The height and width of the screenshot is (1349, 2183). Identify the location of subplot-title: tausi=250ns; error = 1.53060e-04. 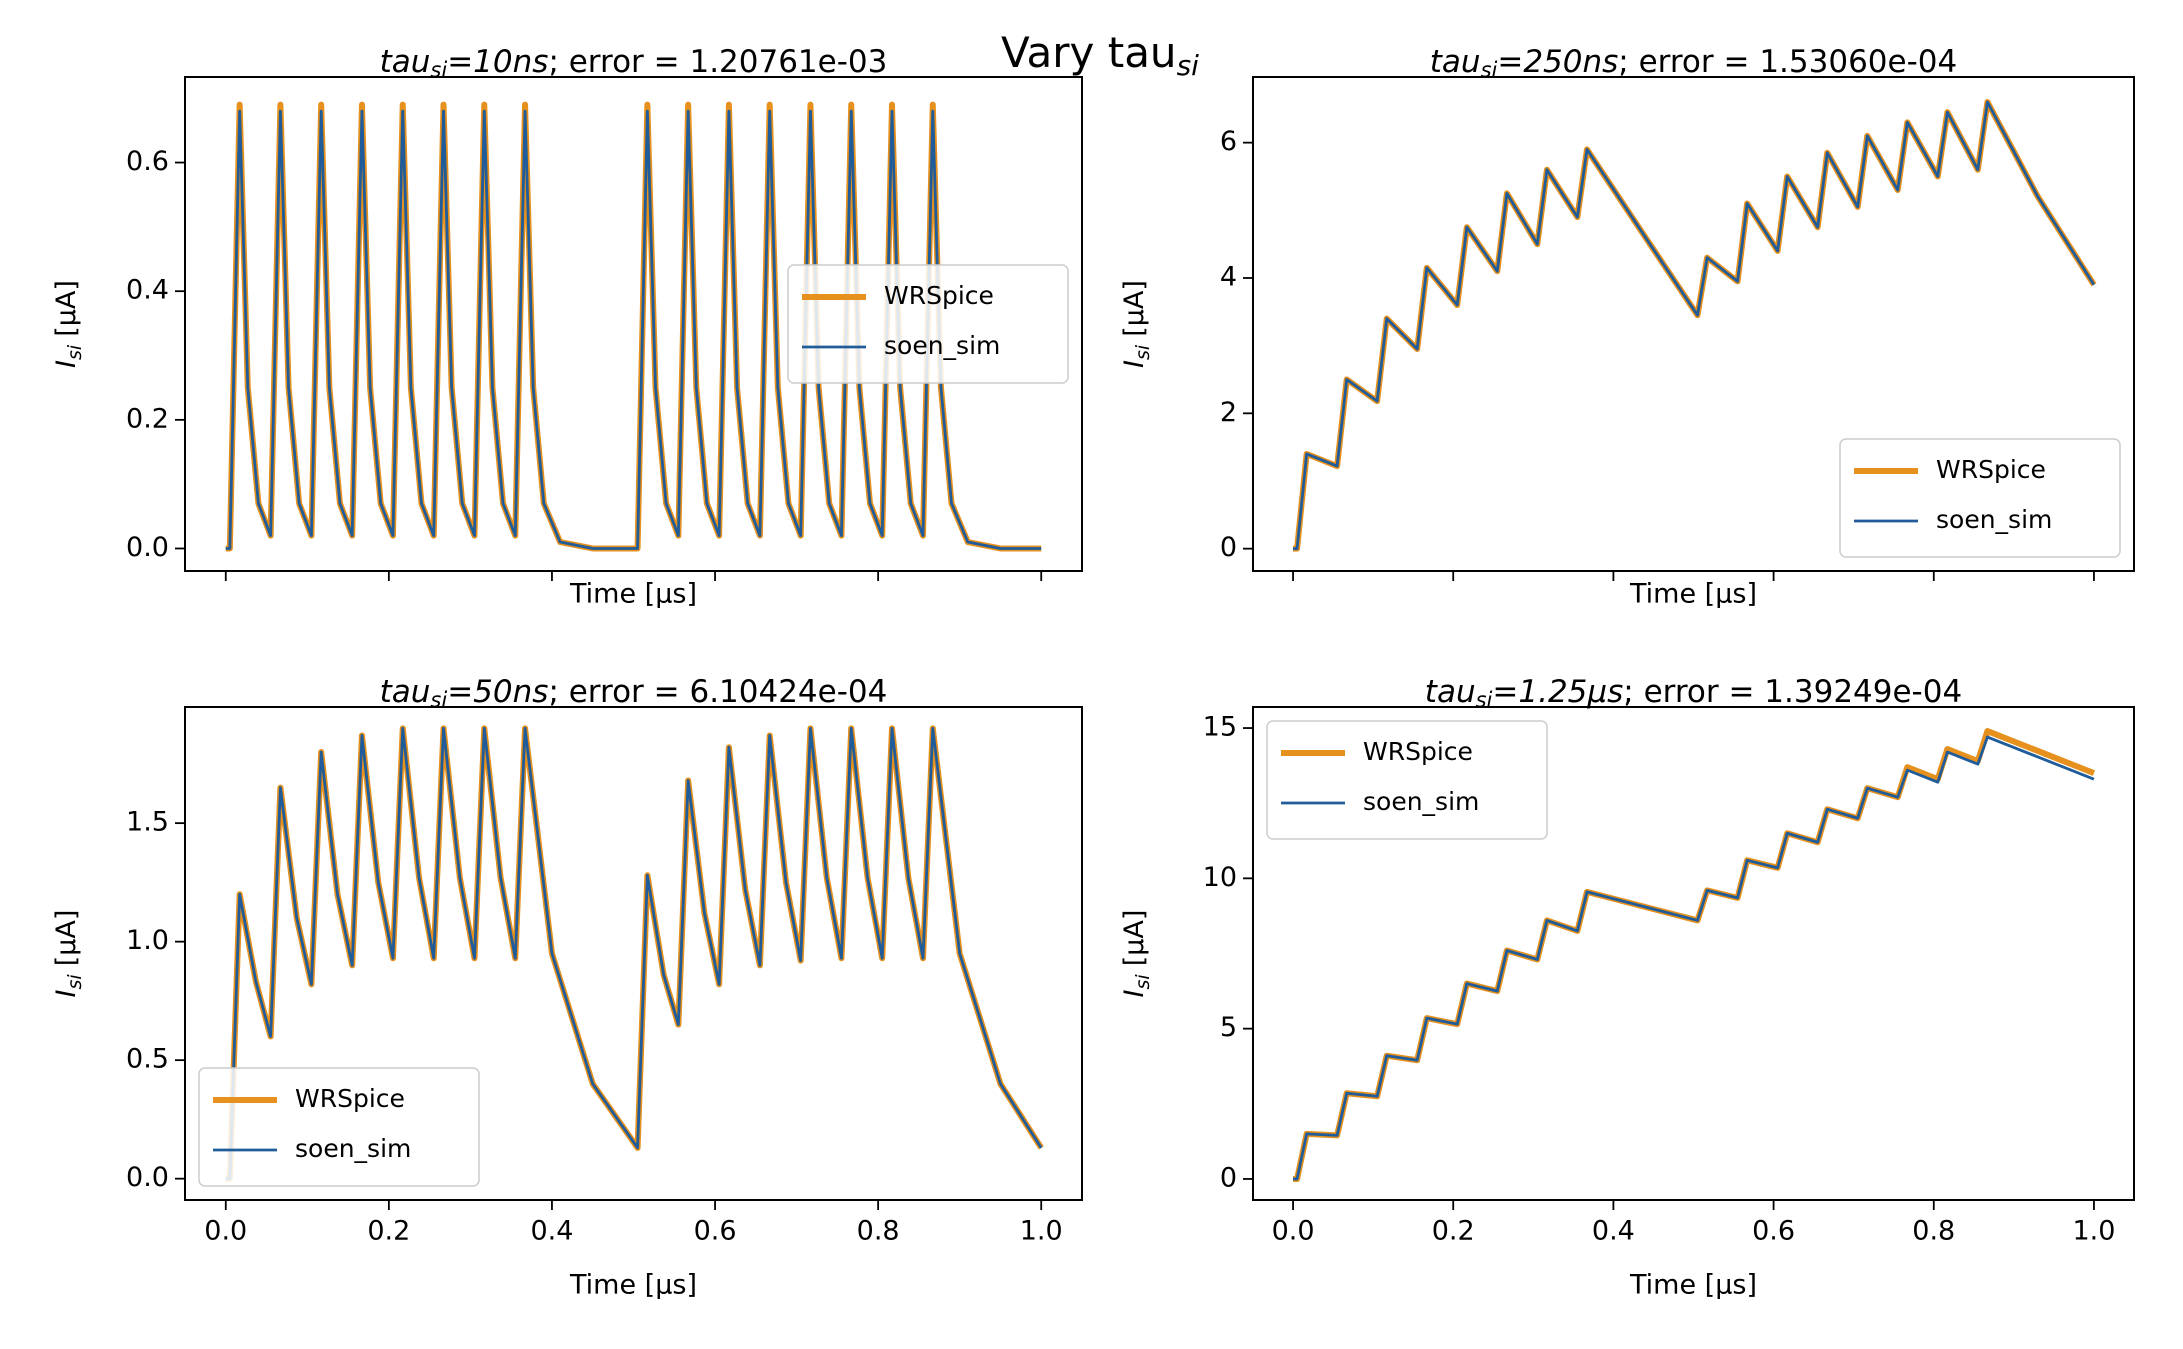
(1693, 63).